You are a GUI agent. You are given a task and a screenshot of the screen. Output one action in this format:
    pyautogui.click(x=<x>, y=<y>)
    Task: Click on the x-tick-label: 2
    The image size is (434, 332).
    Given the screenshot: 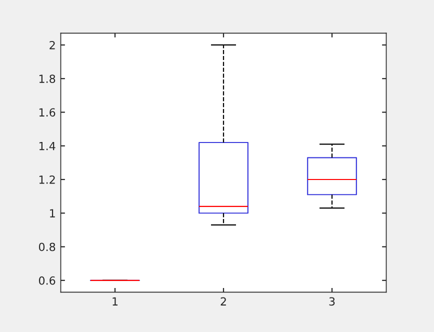 What is the action you would take?
    pyautogui.click(x=223, y=301)
    